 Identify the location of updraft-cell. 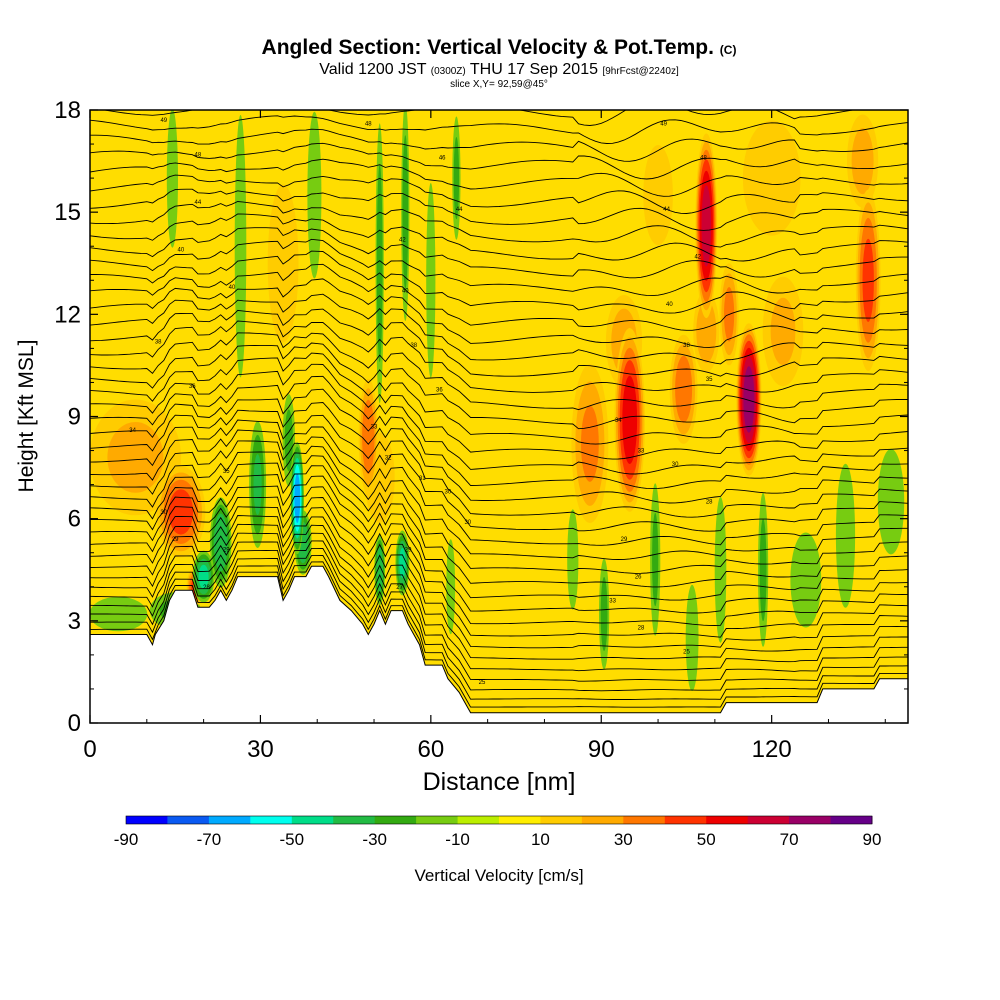
(771, 178).